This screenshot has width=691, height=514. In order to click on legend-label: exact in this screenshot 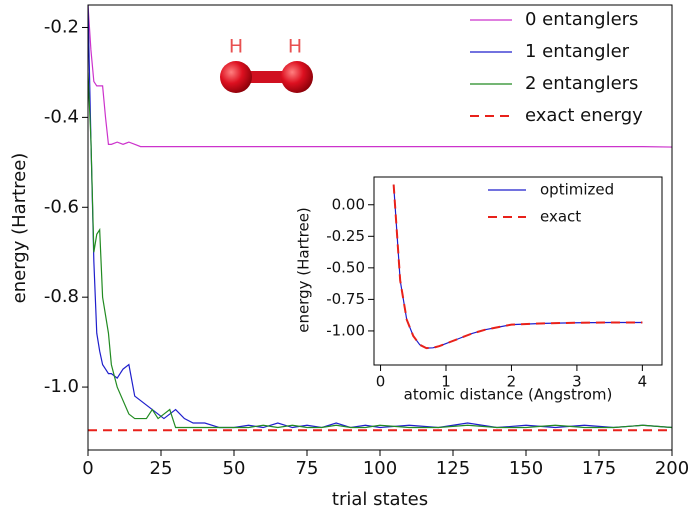, I will do `click(560, 217)`.